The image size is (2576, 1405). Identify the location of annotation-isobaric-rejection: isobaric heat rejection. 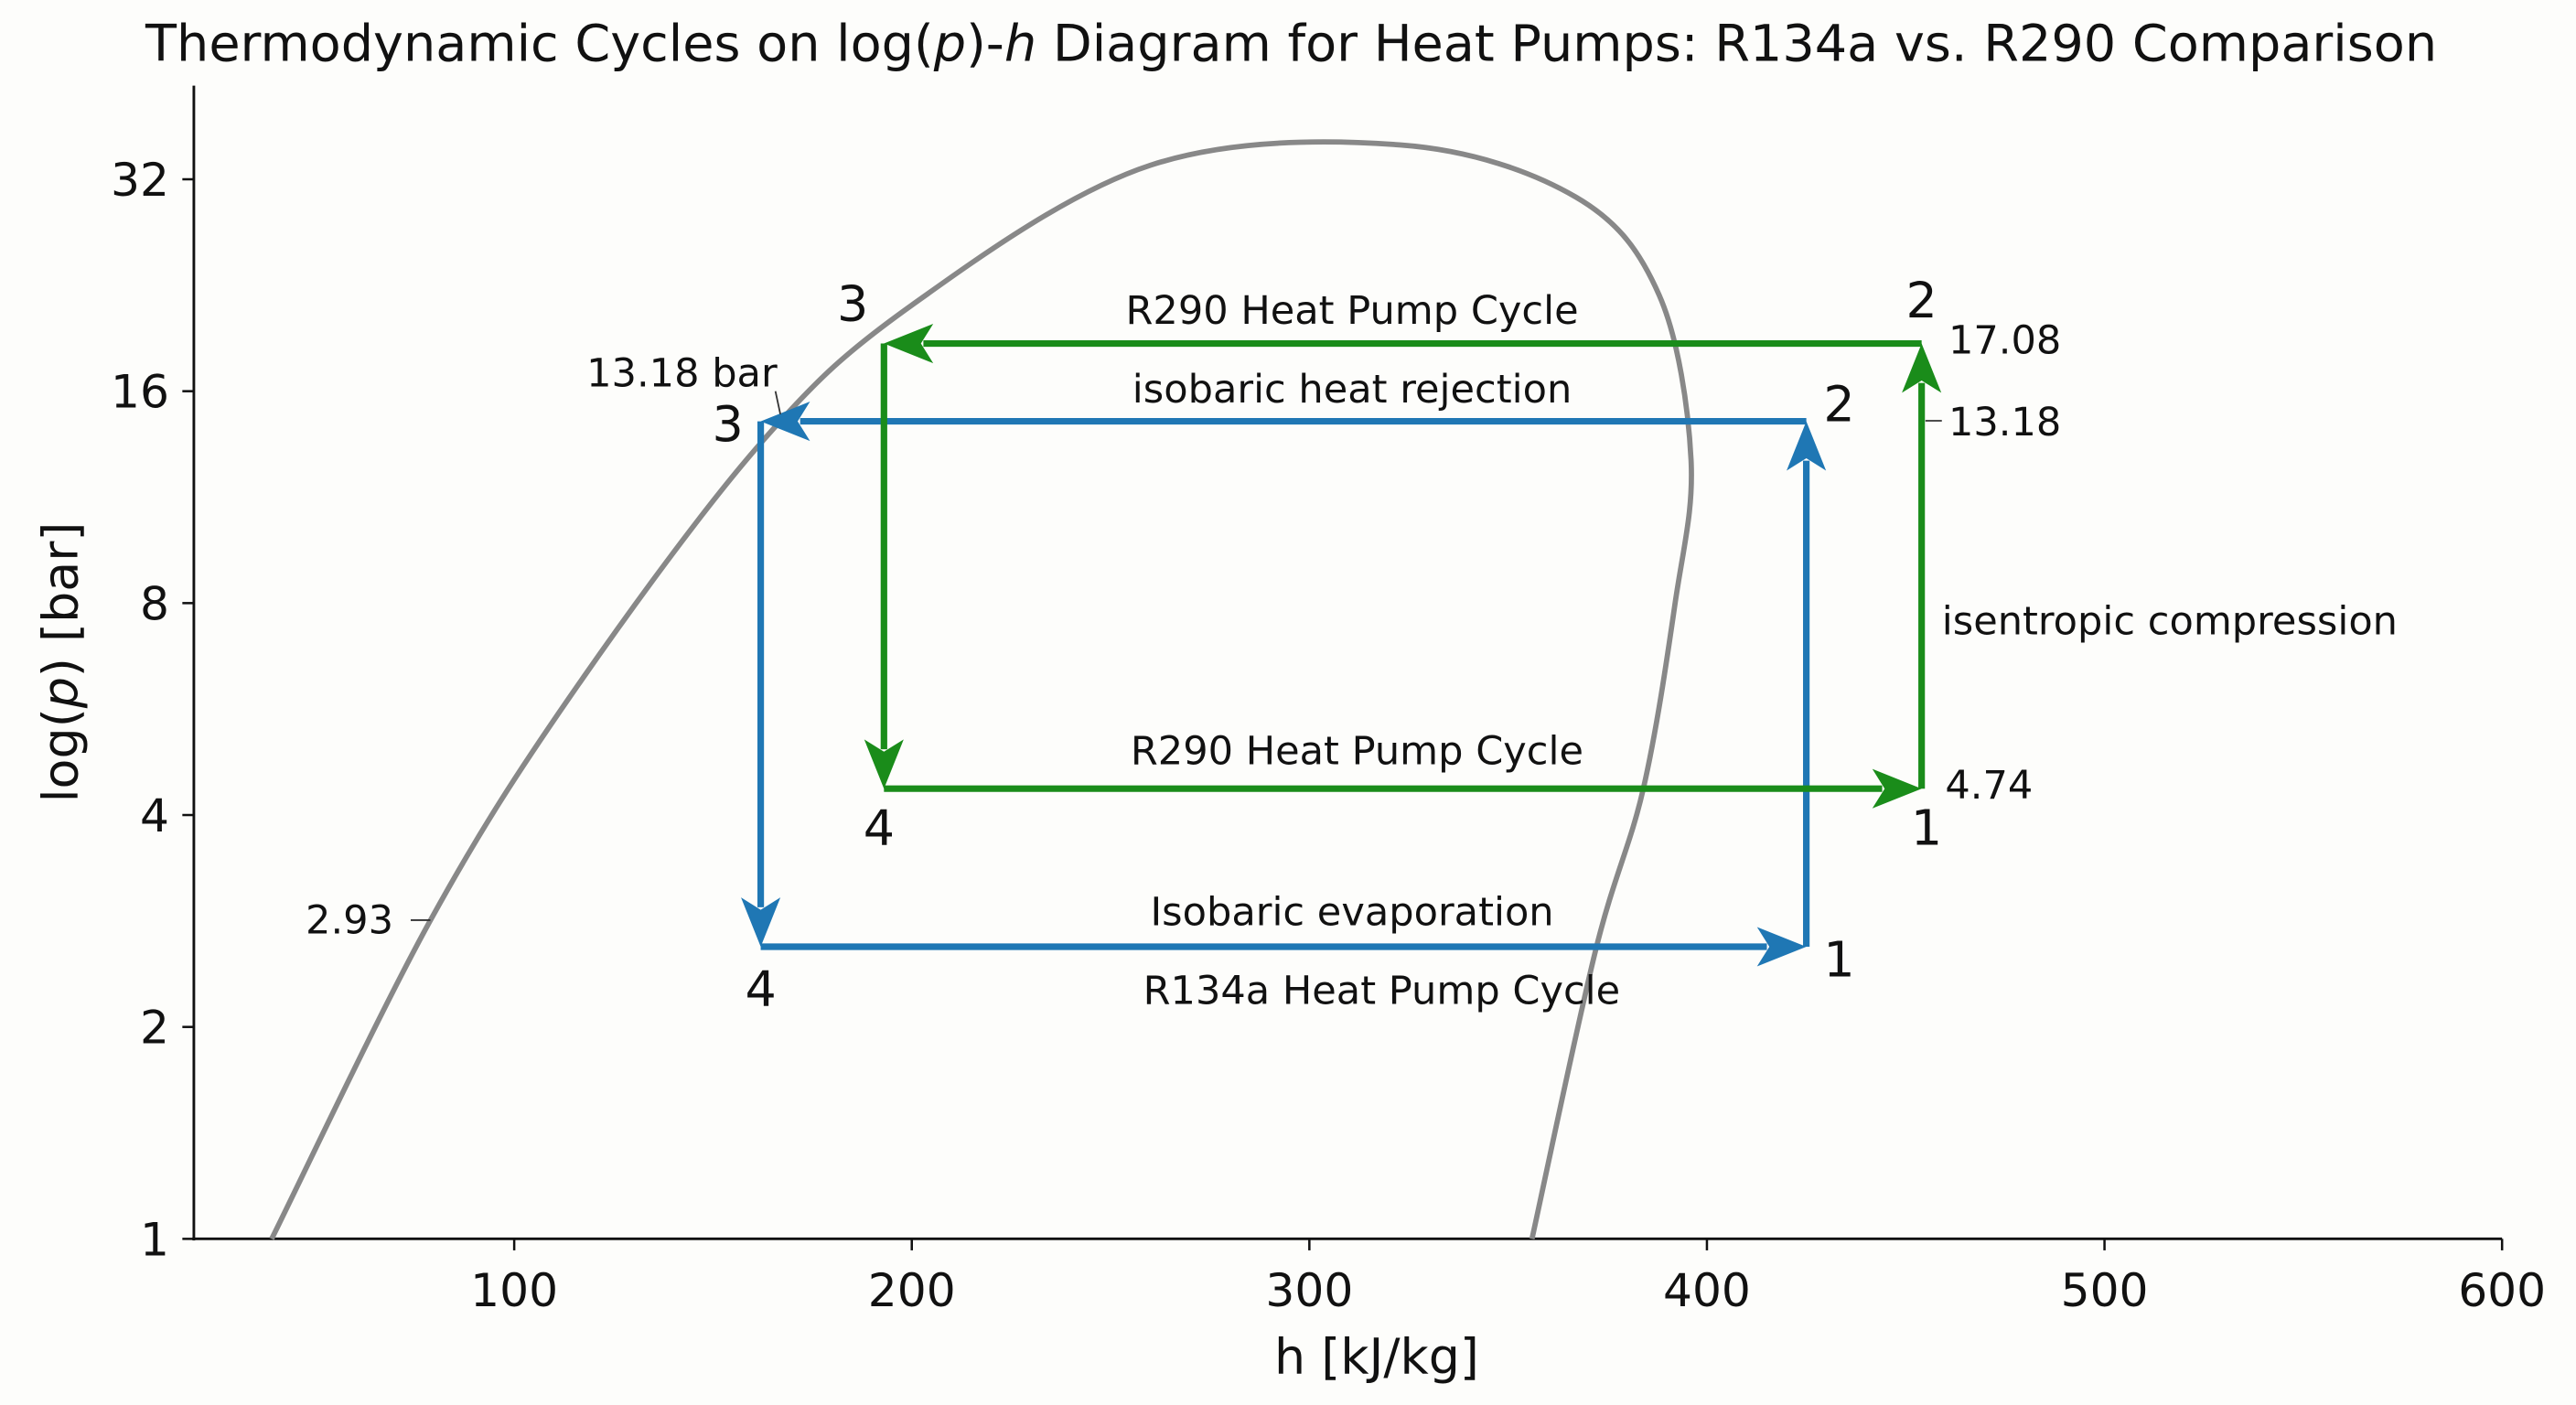
(1352, 390).